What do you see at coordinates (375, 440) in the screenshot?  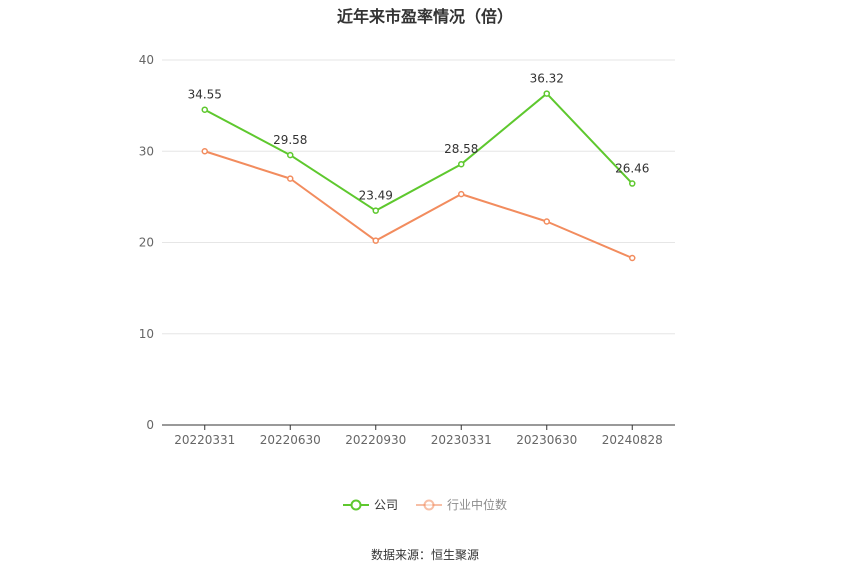 I see `x-tick-label: 20220930` at bounding box center [375, 440].